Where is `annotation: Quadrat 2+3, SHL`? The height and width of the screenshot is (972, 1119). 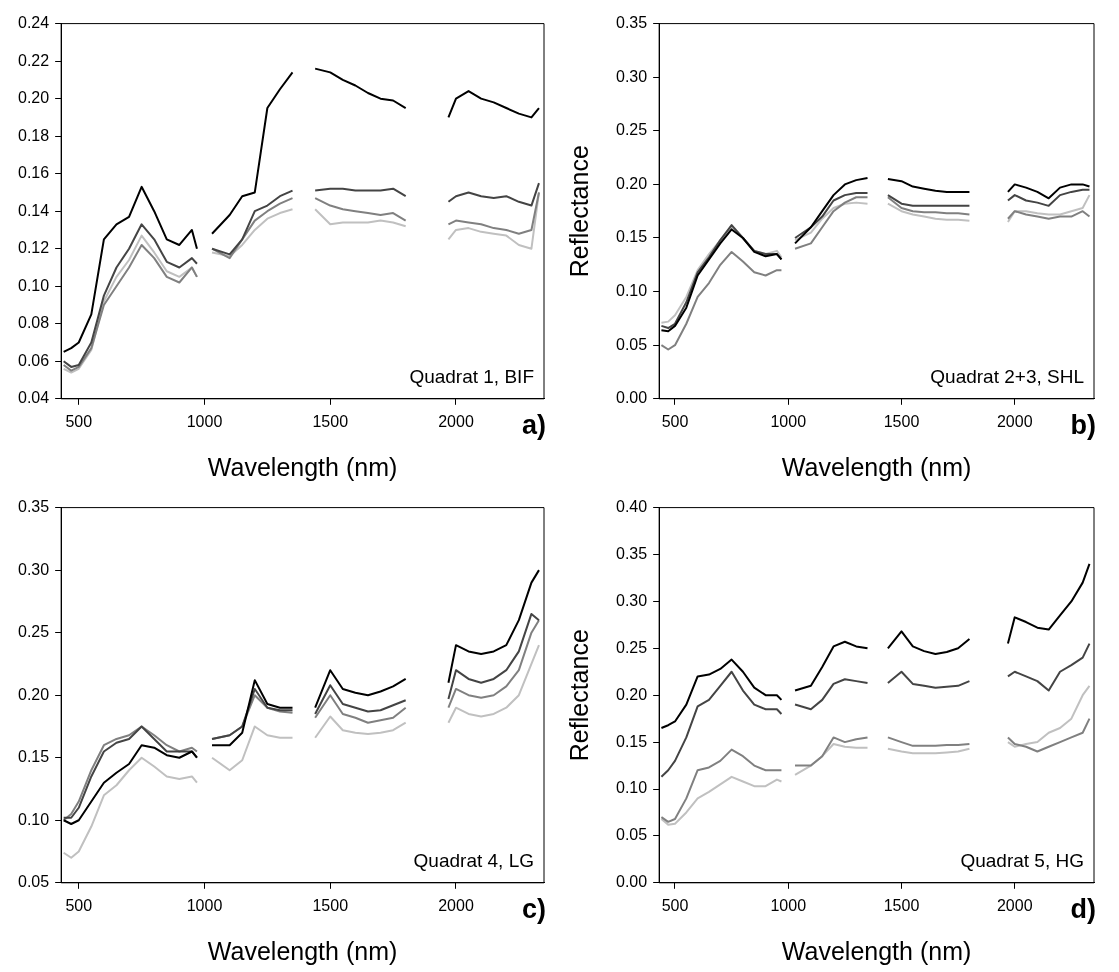 annotation: Quadrat 2+3, SHL is located at coordinates (1007, 376).